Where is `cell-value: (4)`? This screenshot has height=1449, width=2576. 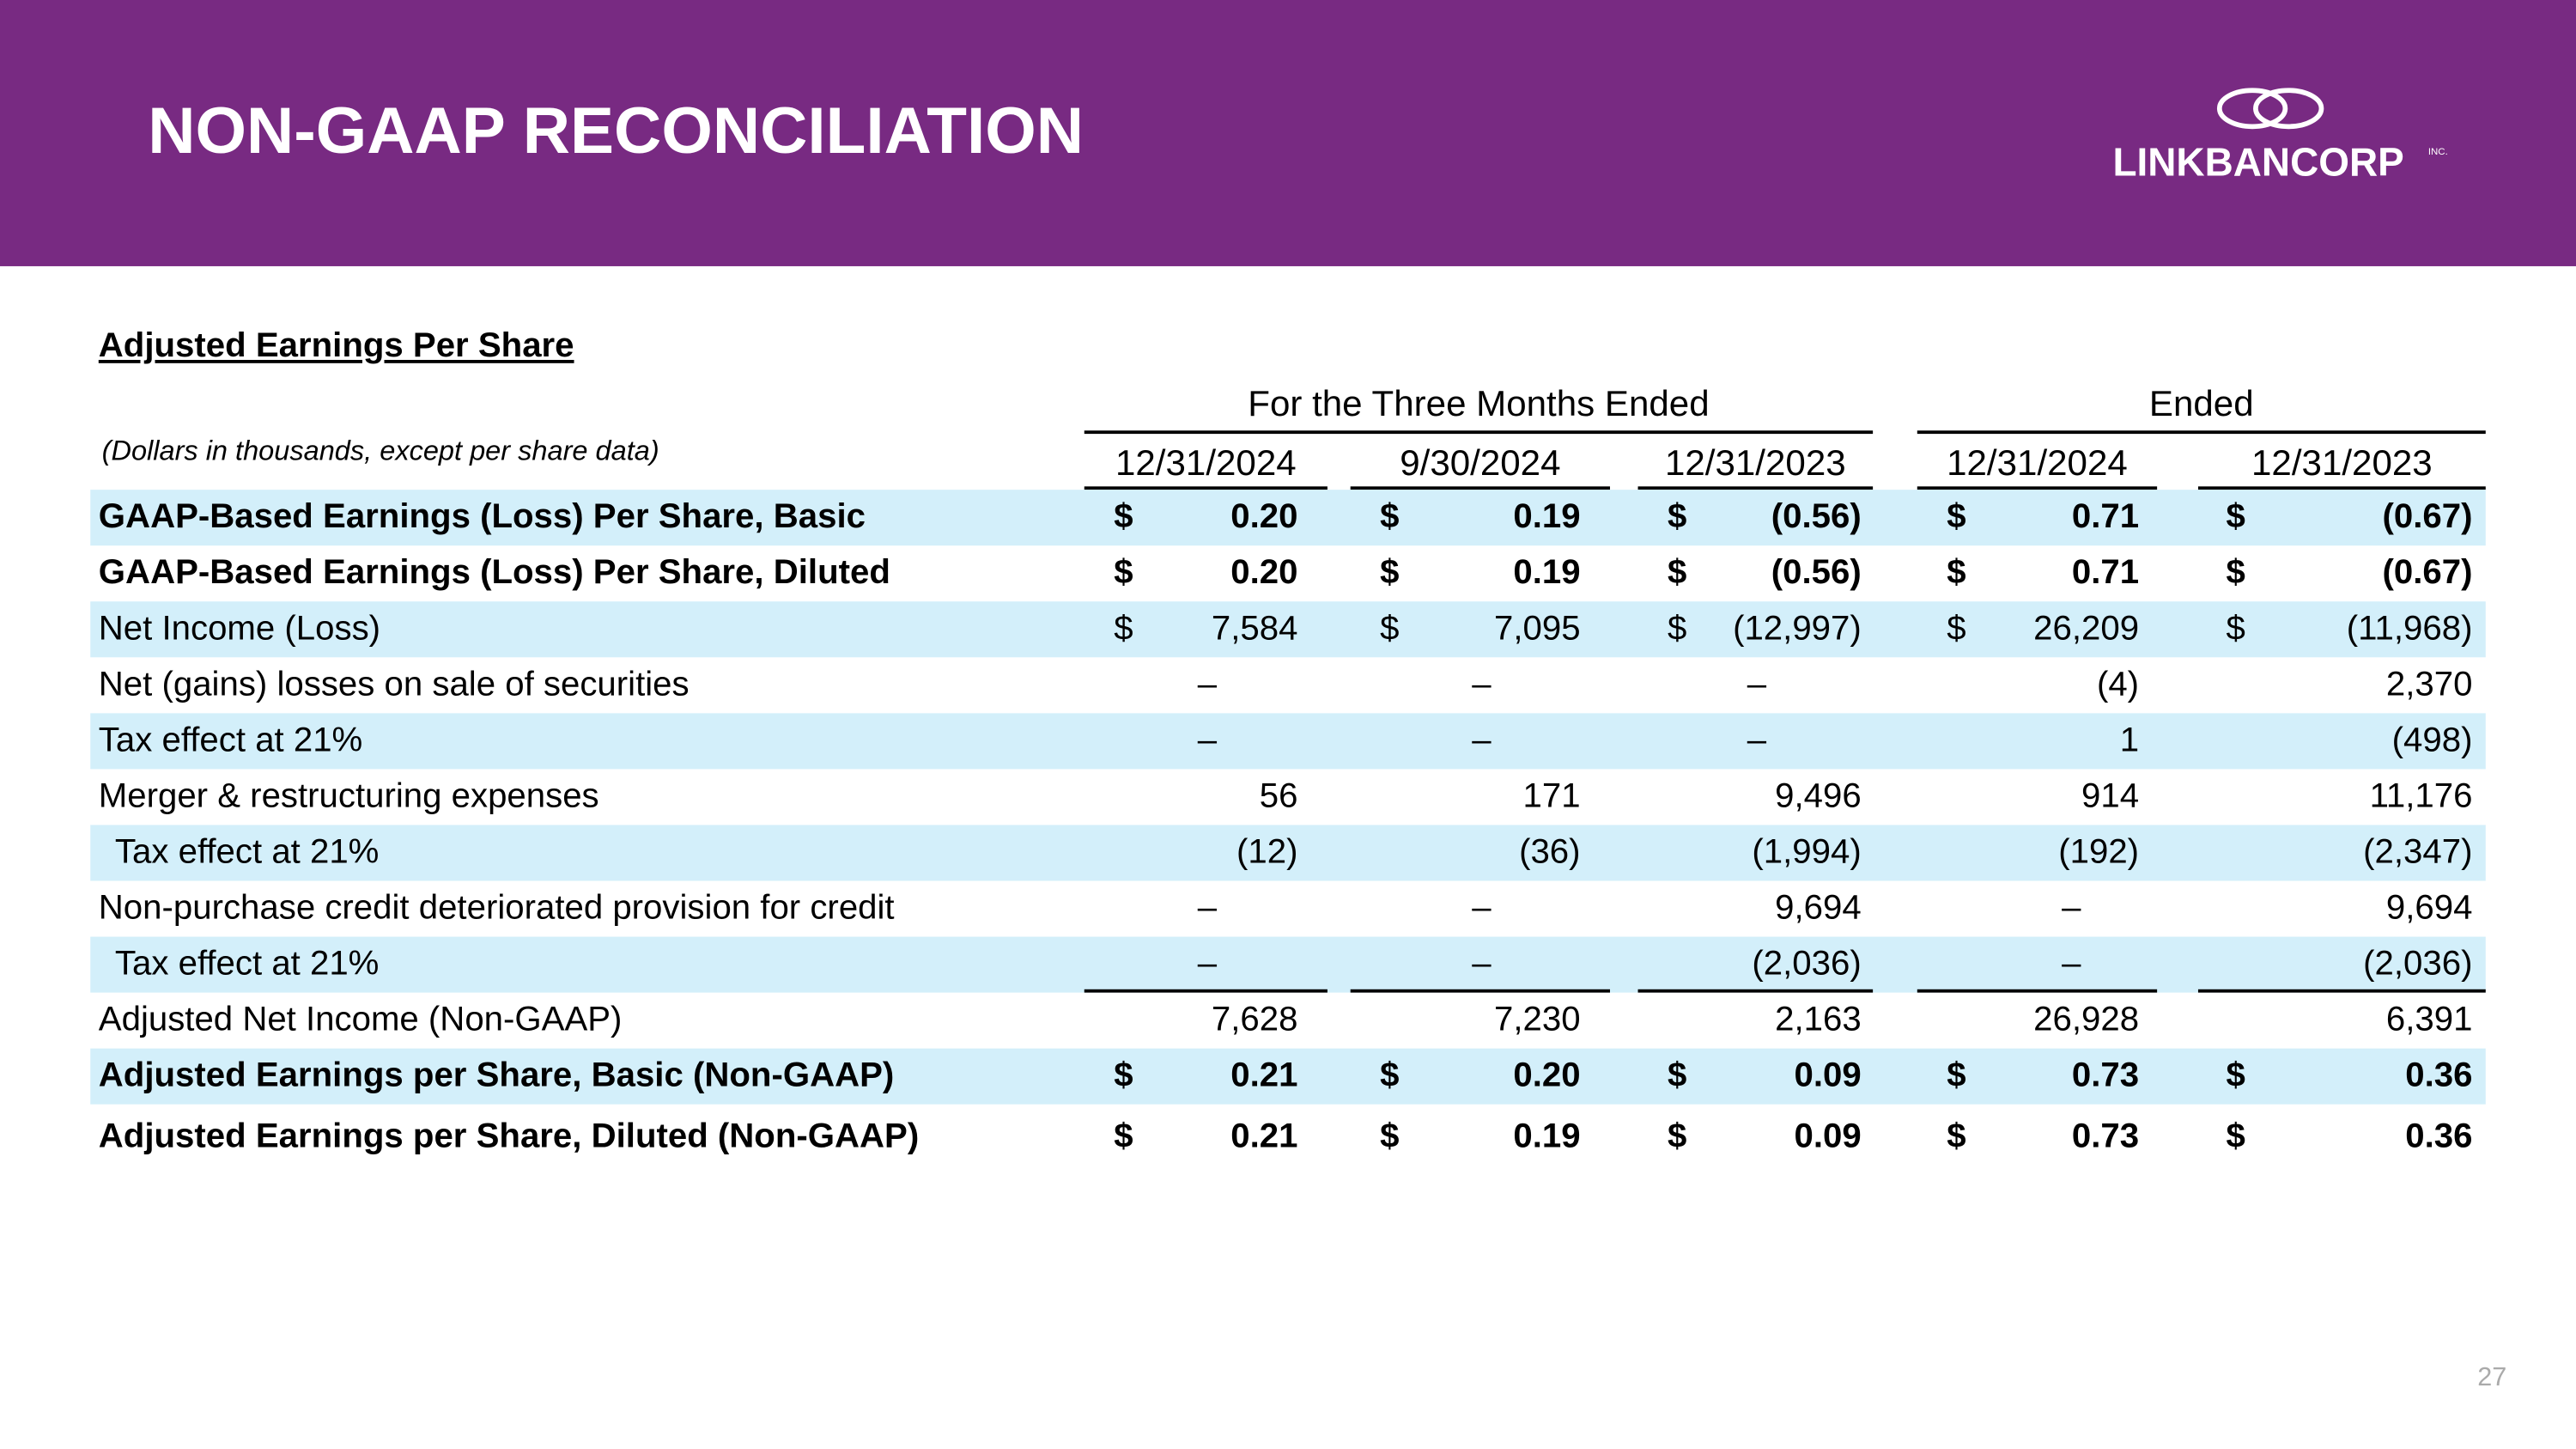
cell-value: (4) is located at coordinates (2118, 684).